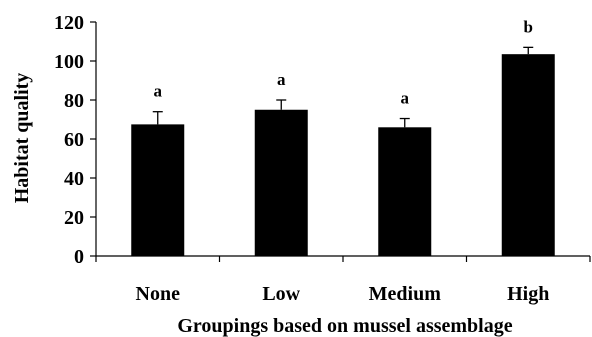 This screenshot has height=337, width=592. What do you see at coordinates (158, 294) in the screenshot?
I see `x-category-label: None` at bounding box center [158, 294].